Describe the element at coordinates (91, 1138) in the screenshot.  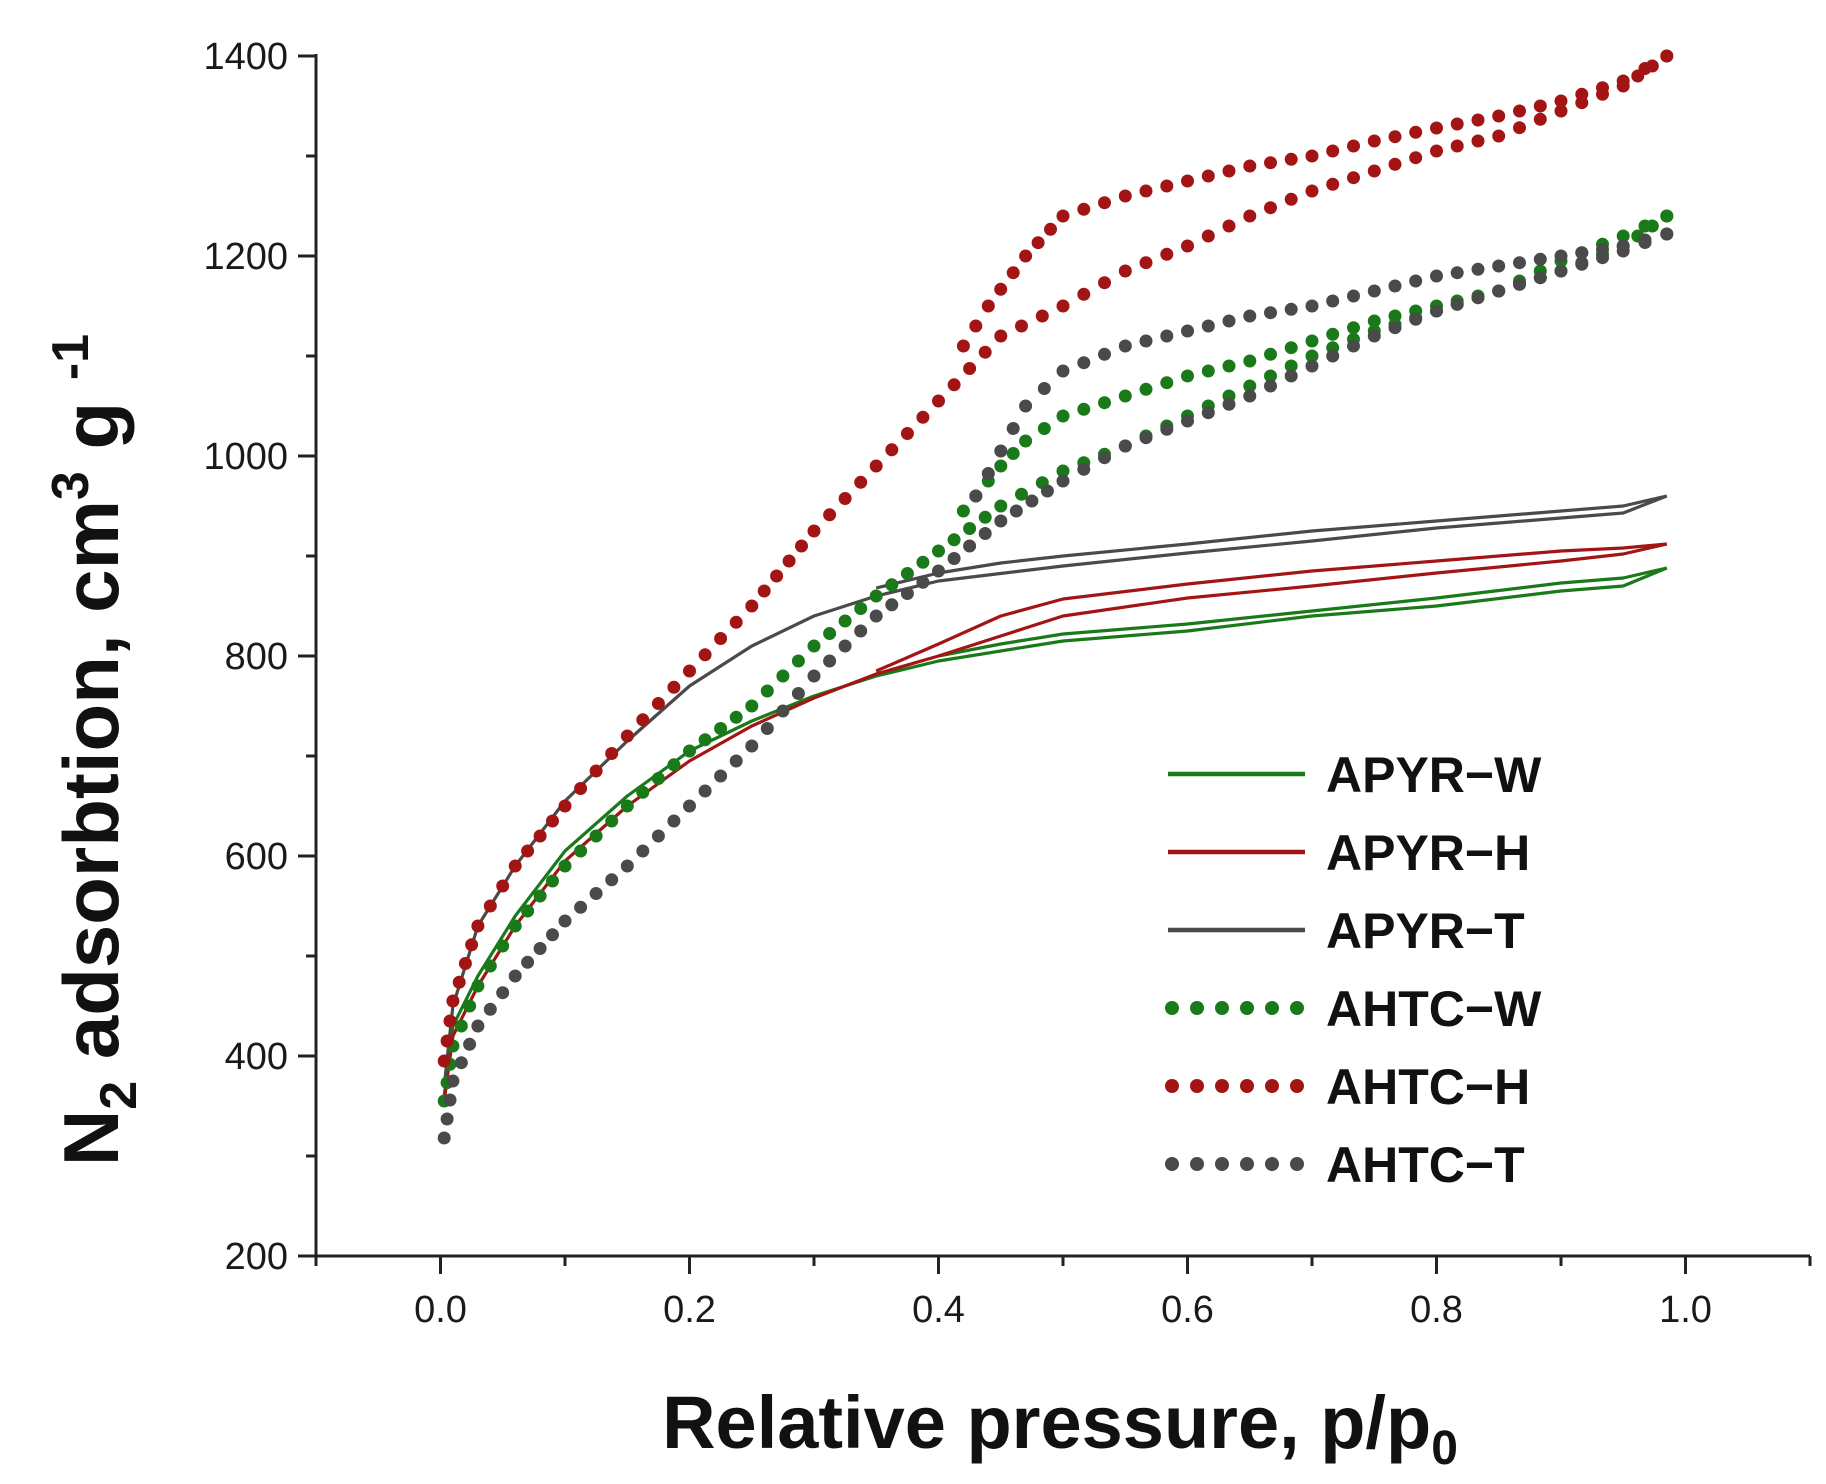
I see `y-axis-title-main: N` at that location.